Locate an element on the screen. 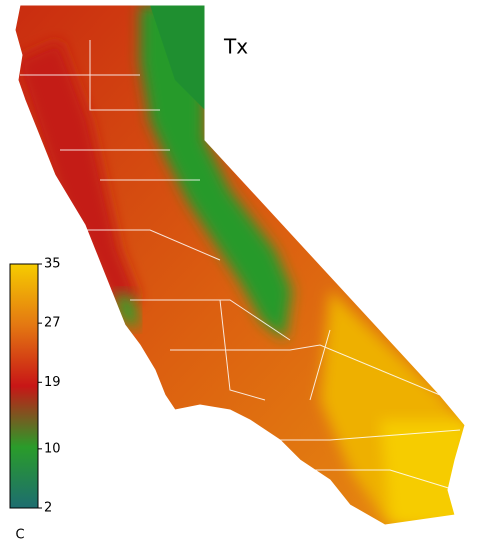  colorbar-tick-label: 27 is located at coordinates (52, 323).